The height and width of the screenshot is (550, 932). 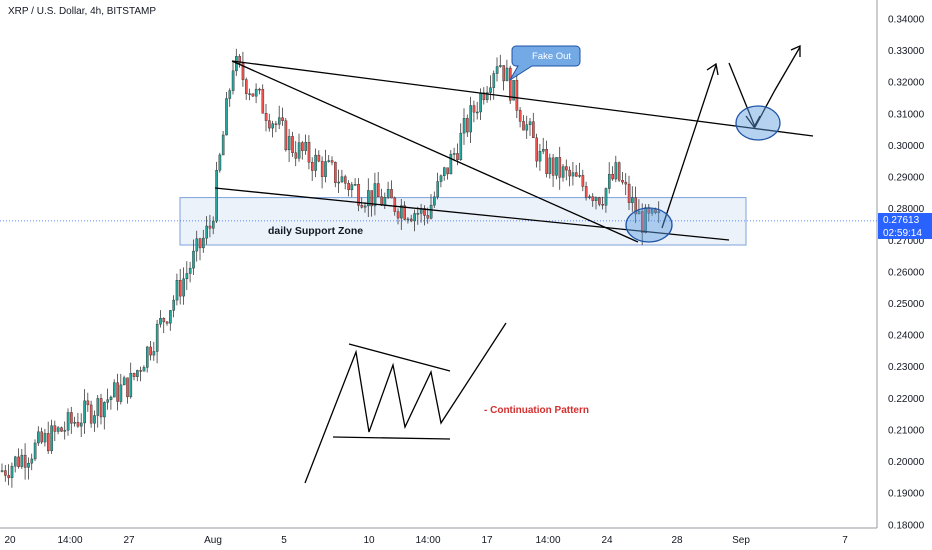 What do you see at coordinates (906, 20) in the screenshot?
I see `price-tick-label: 0.34000` at bounding box center [906, 20].